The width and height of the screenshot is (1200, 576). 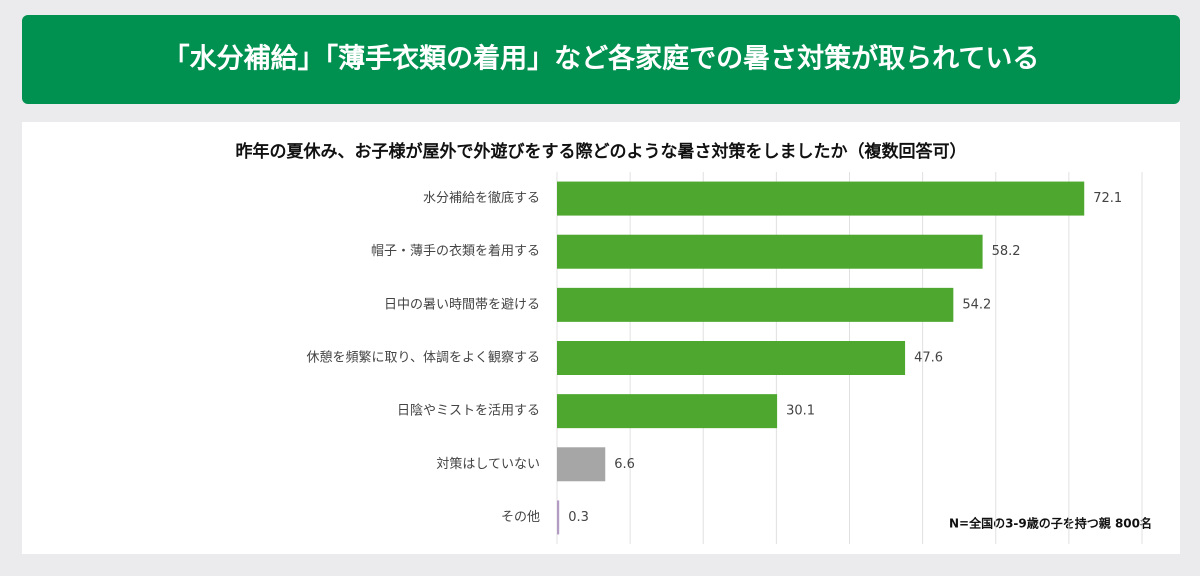 I want to click on data-label: 58.2, so click(x=1006, y=251).